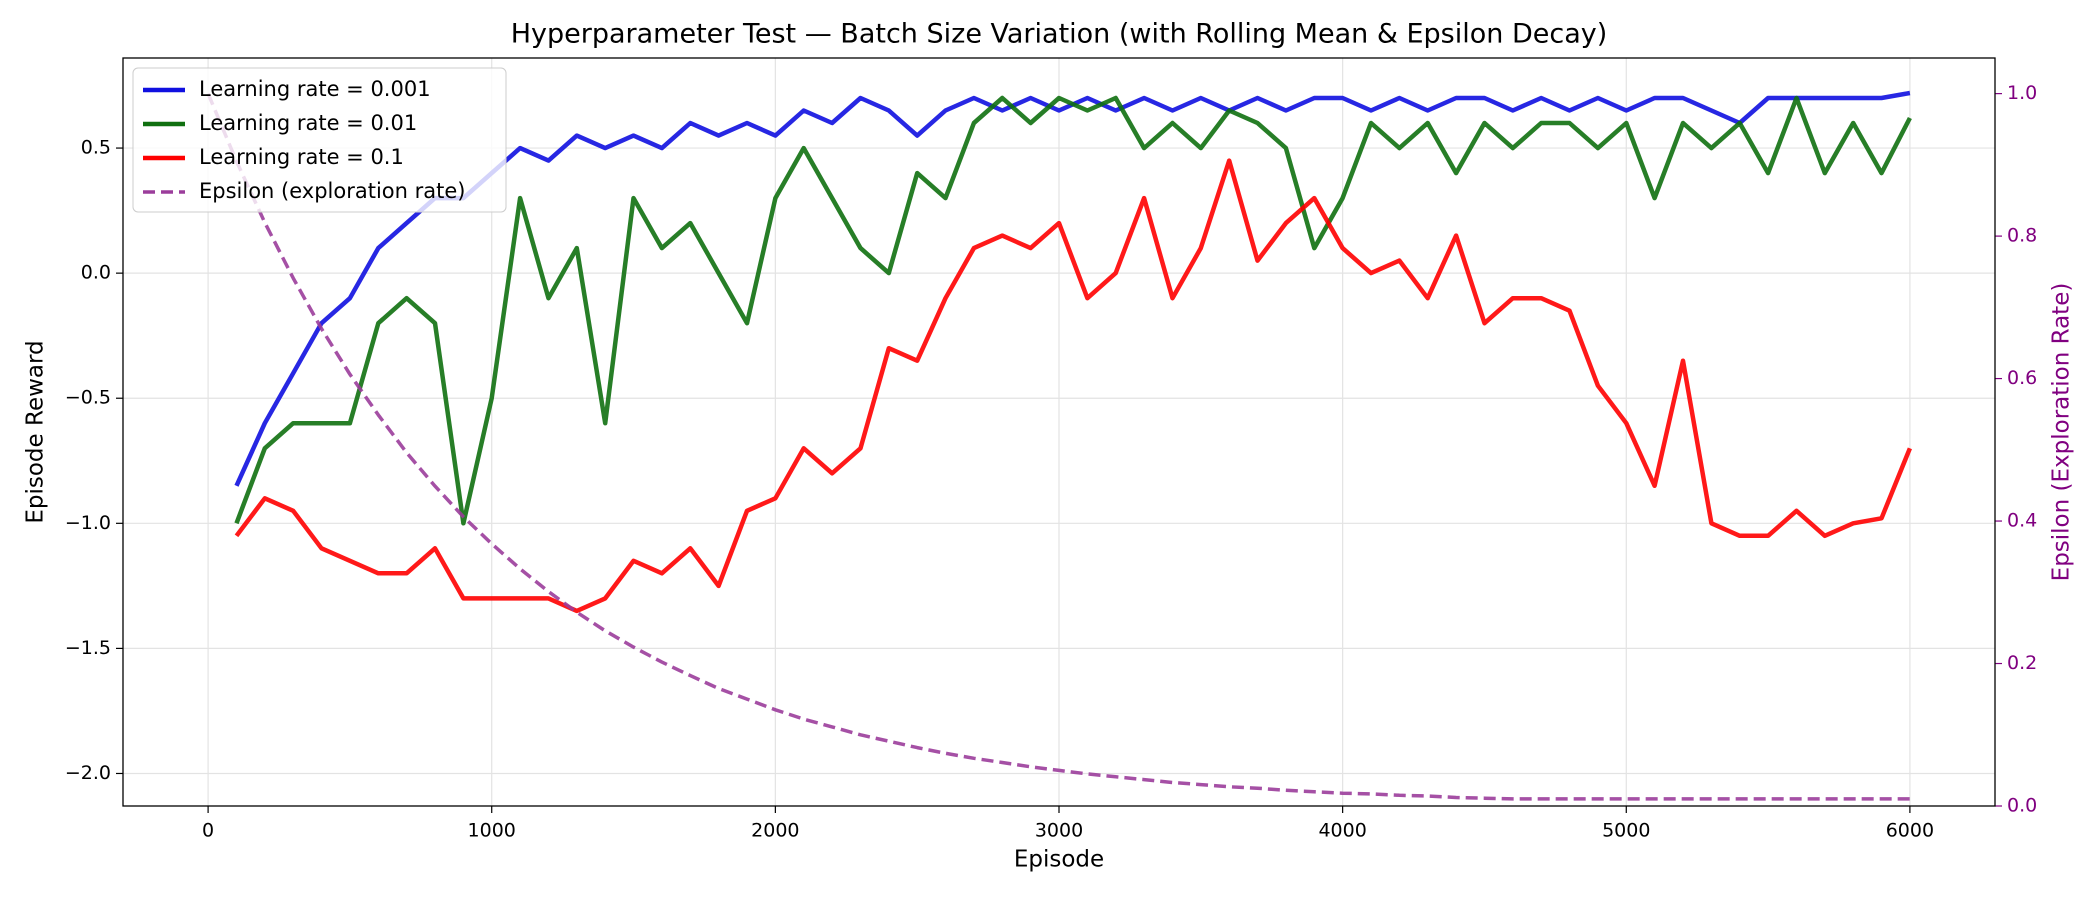 The image size is (2100, 900). Describe the element at coordinates (1910, 831) in the screenshot. I see `x-tick-label: 6000` at that location.